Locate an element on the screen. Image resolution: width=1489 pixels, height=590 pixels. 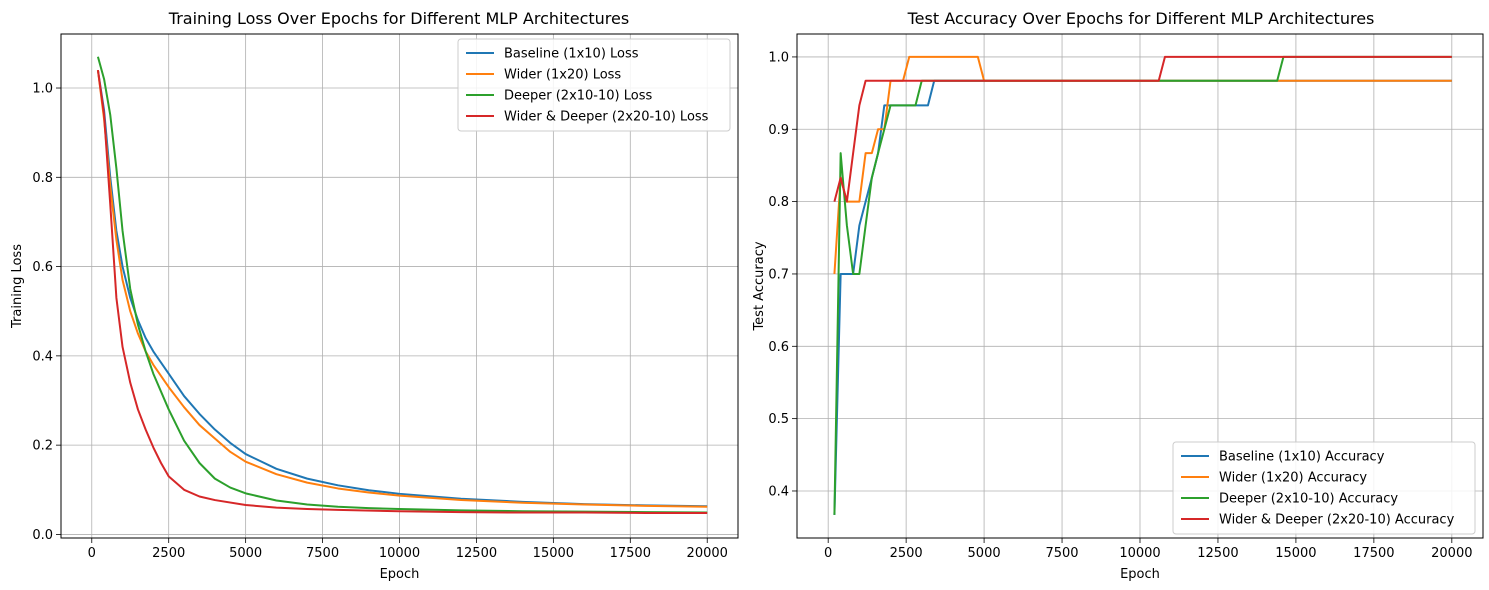
accuracy-chart-x-tick-label: 7500 is located at coordinates (1061, 553).